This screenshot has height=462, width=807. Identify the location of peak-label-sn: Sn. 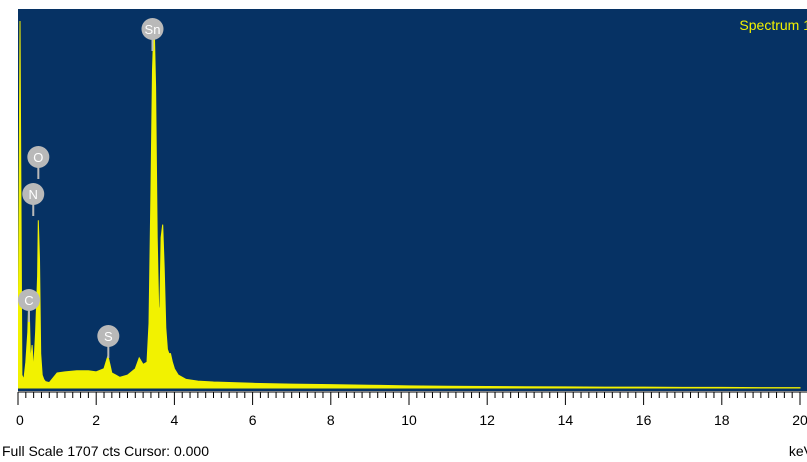
(152, 34).